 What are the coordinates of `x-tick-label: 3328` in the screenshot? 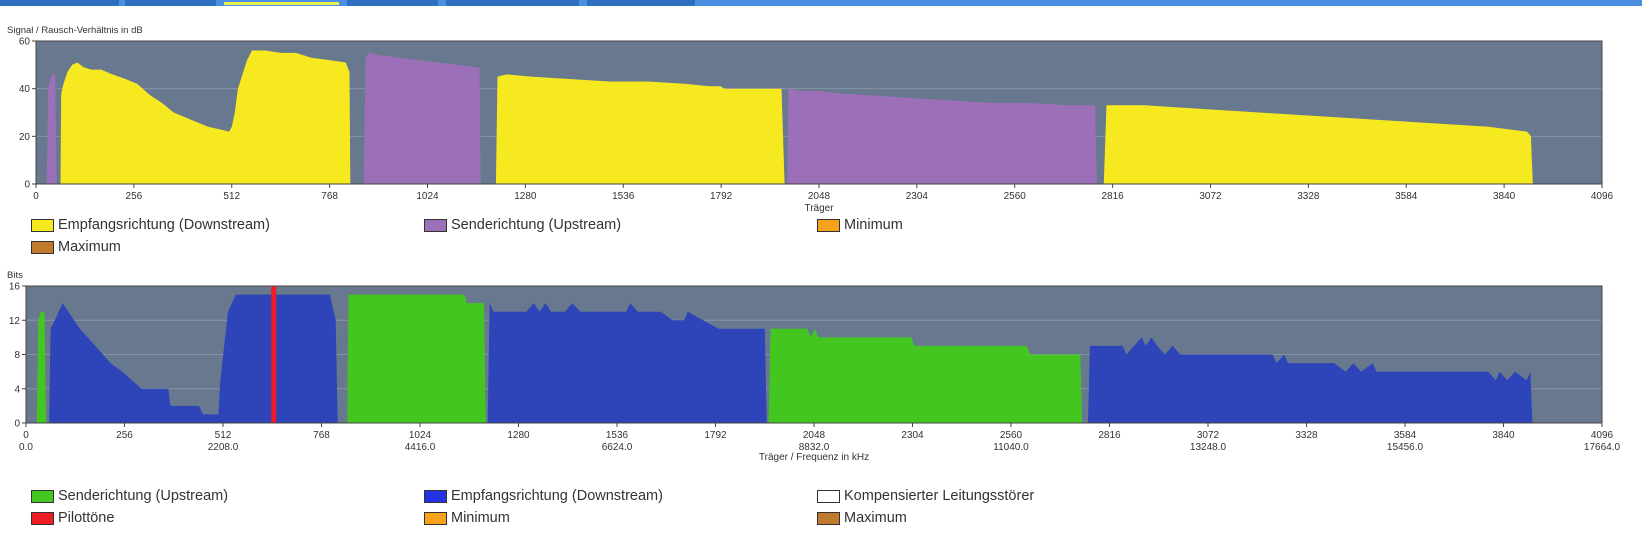 It's located at (1308, 196).